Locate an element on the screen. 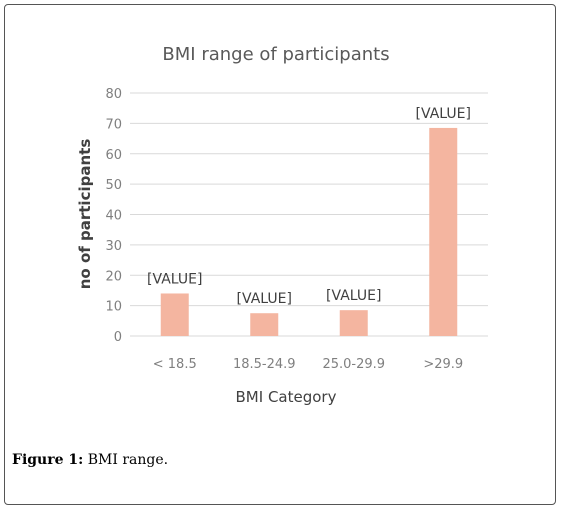 The width and height of the screenshot is (562, 511). x-tick-label: < 18.5 is located at coordinates (175, 364).